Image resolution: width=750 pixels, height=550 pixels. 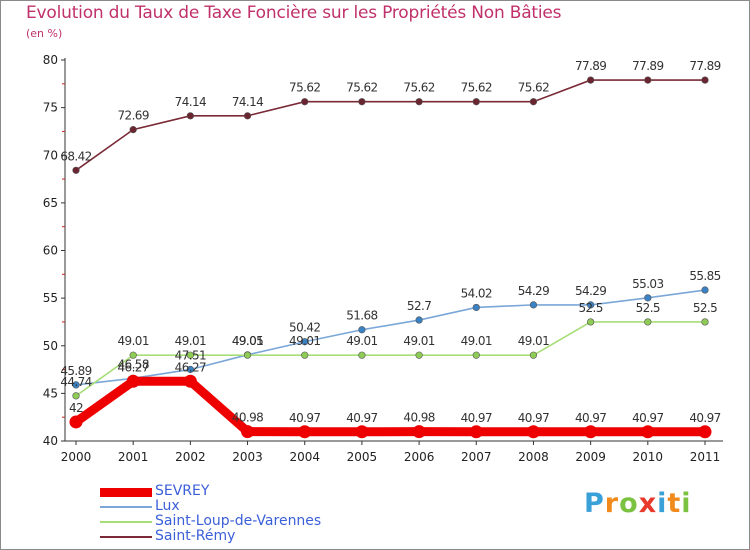 I want to click on x-tick-label: 2002, so click(x=190, y=457).